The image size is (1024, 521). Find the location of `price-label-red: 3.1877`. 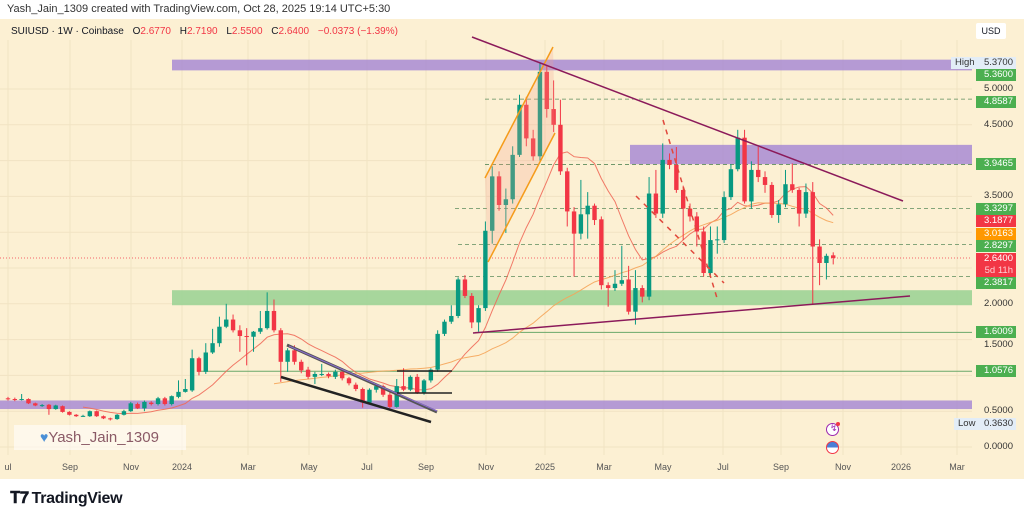

price-label-red: 3.1877 is located at coordinates (996, 221).